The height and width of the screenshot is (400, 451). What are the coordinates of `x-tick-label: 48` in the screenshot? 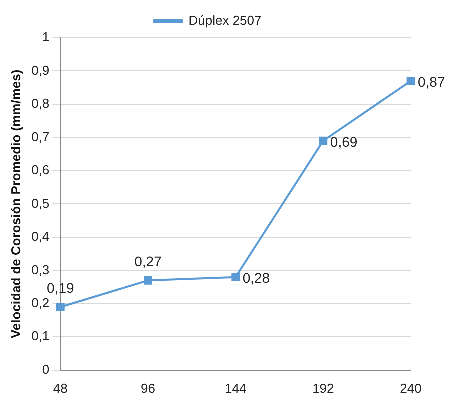 It's located at (60, 388).